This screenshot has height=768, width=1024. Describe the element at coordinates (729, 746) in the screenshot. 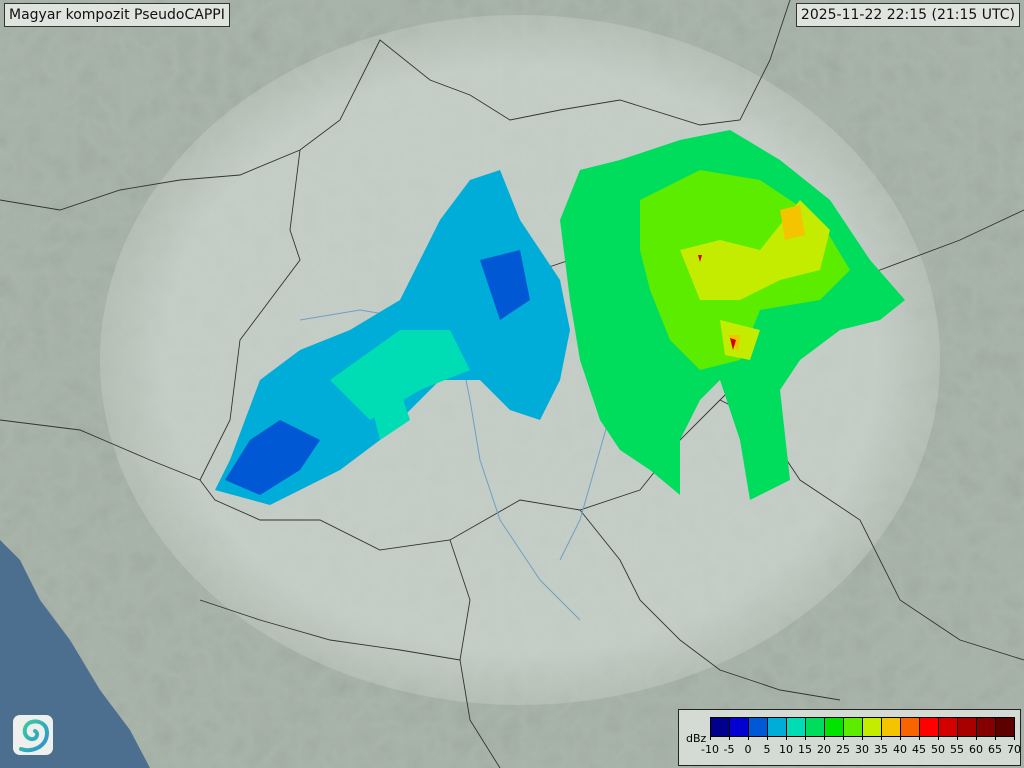

I see `legend-tick-label: -5` at that location.